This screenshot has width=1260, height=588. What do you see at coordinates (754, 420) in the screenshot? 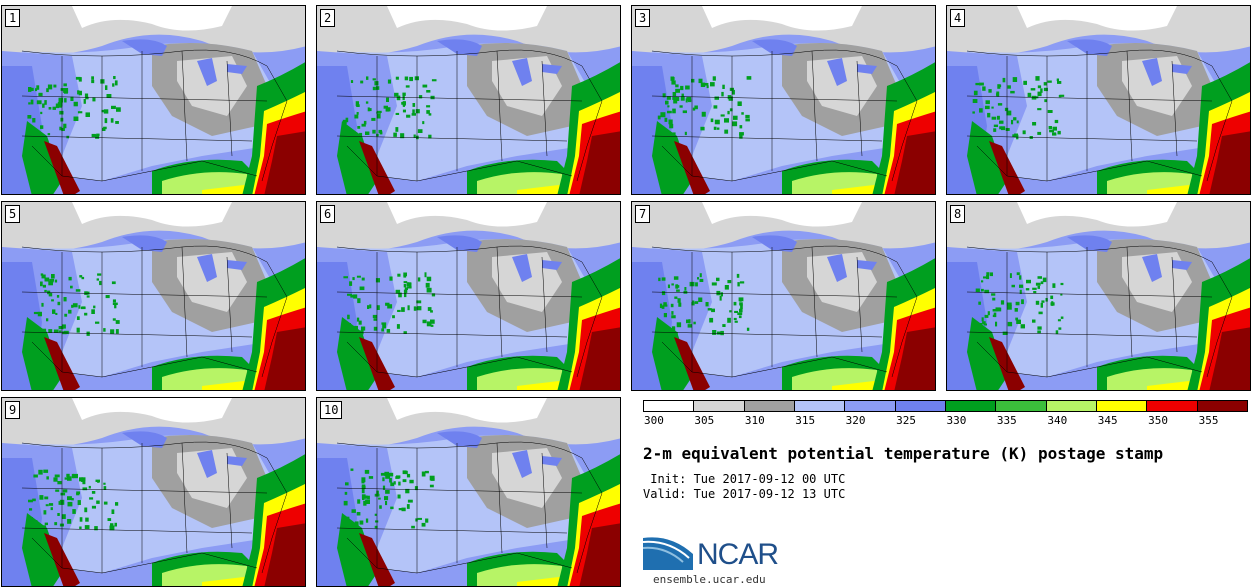
I see `colorbar-tick-label: 310` at bounding box center [754, 420].